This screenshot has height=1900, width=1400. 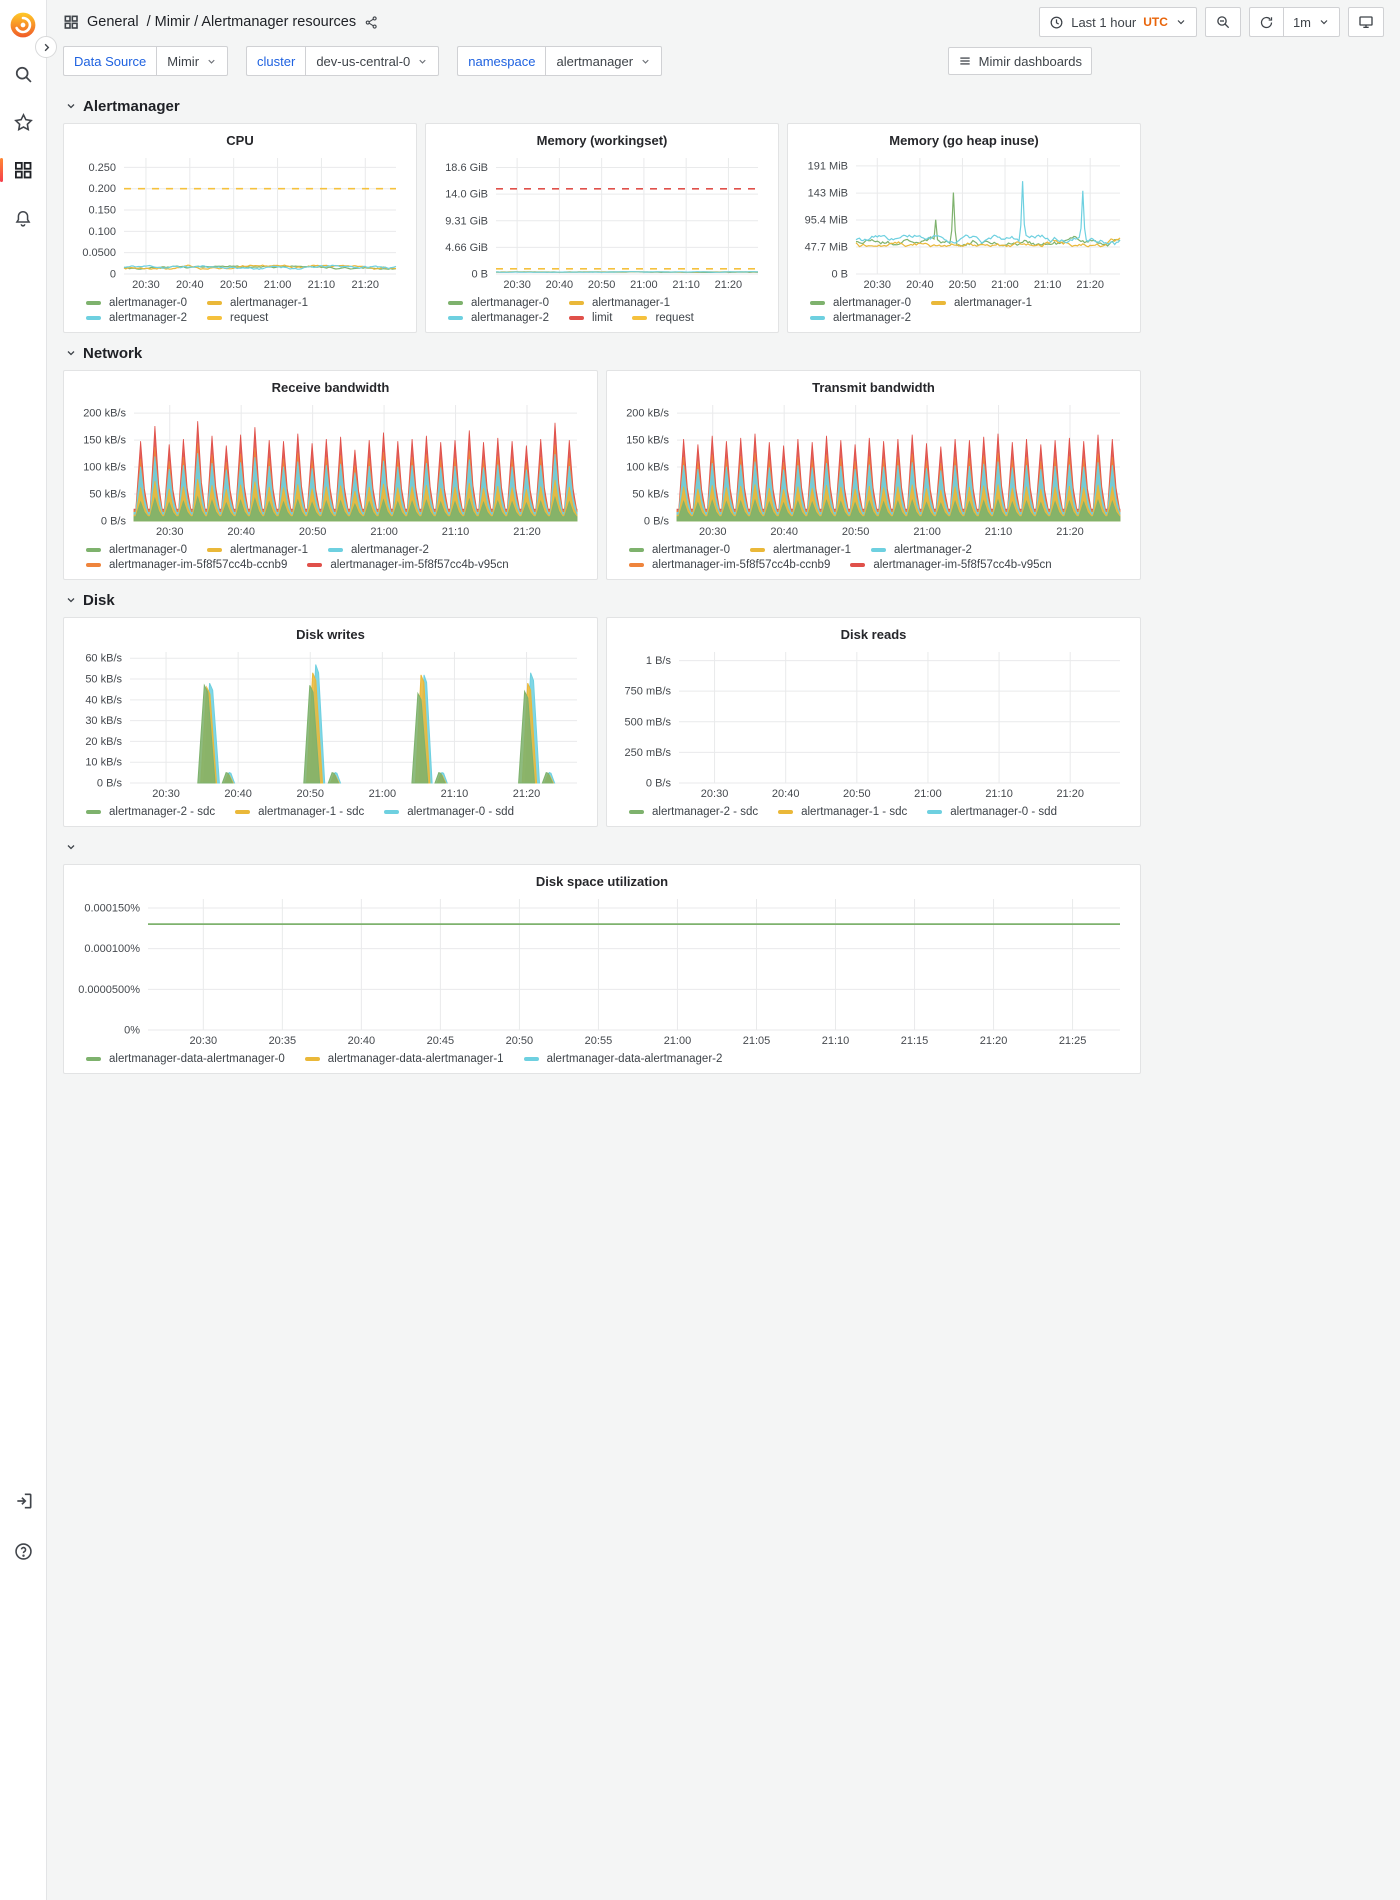 What do you see at coordinates (604, 61) in the screenshot?
I see `variable-namespace-value: alertmanager` at bounding box center [604, 61].